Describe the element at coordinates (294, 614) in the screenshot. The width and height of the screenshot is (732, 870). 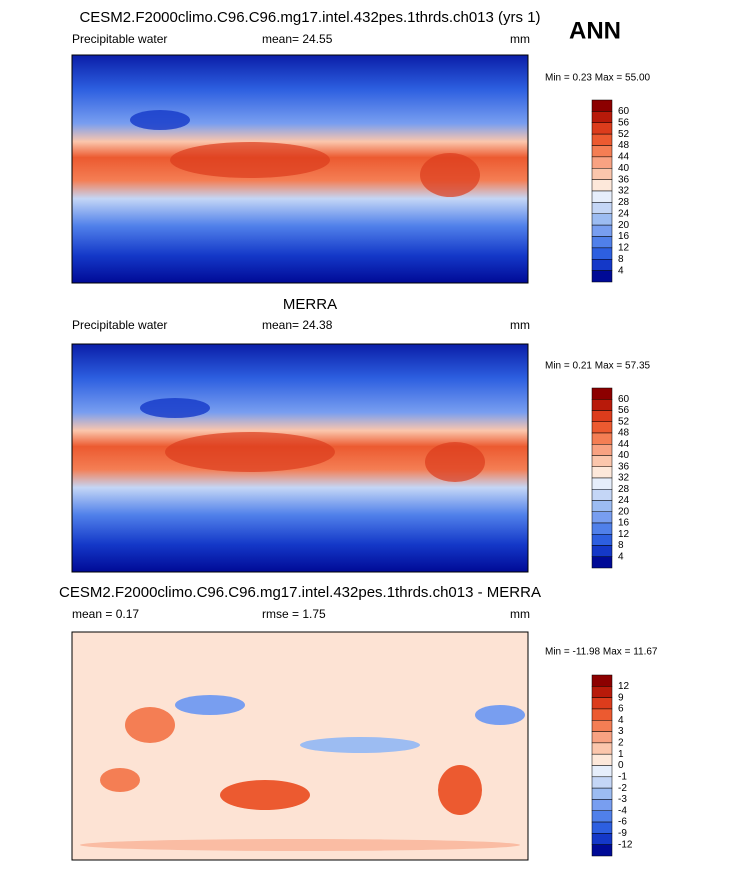
I see `stat-label: rmse = 1.75` at that location.